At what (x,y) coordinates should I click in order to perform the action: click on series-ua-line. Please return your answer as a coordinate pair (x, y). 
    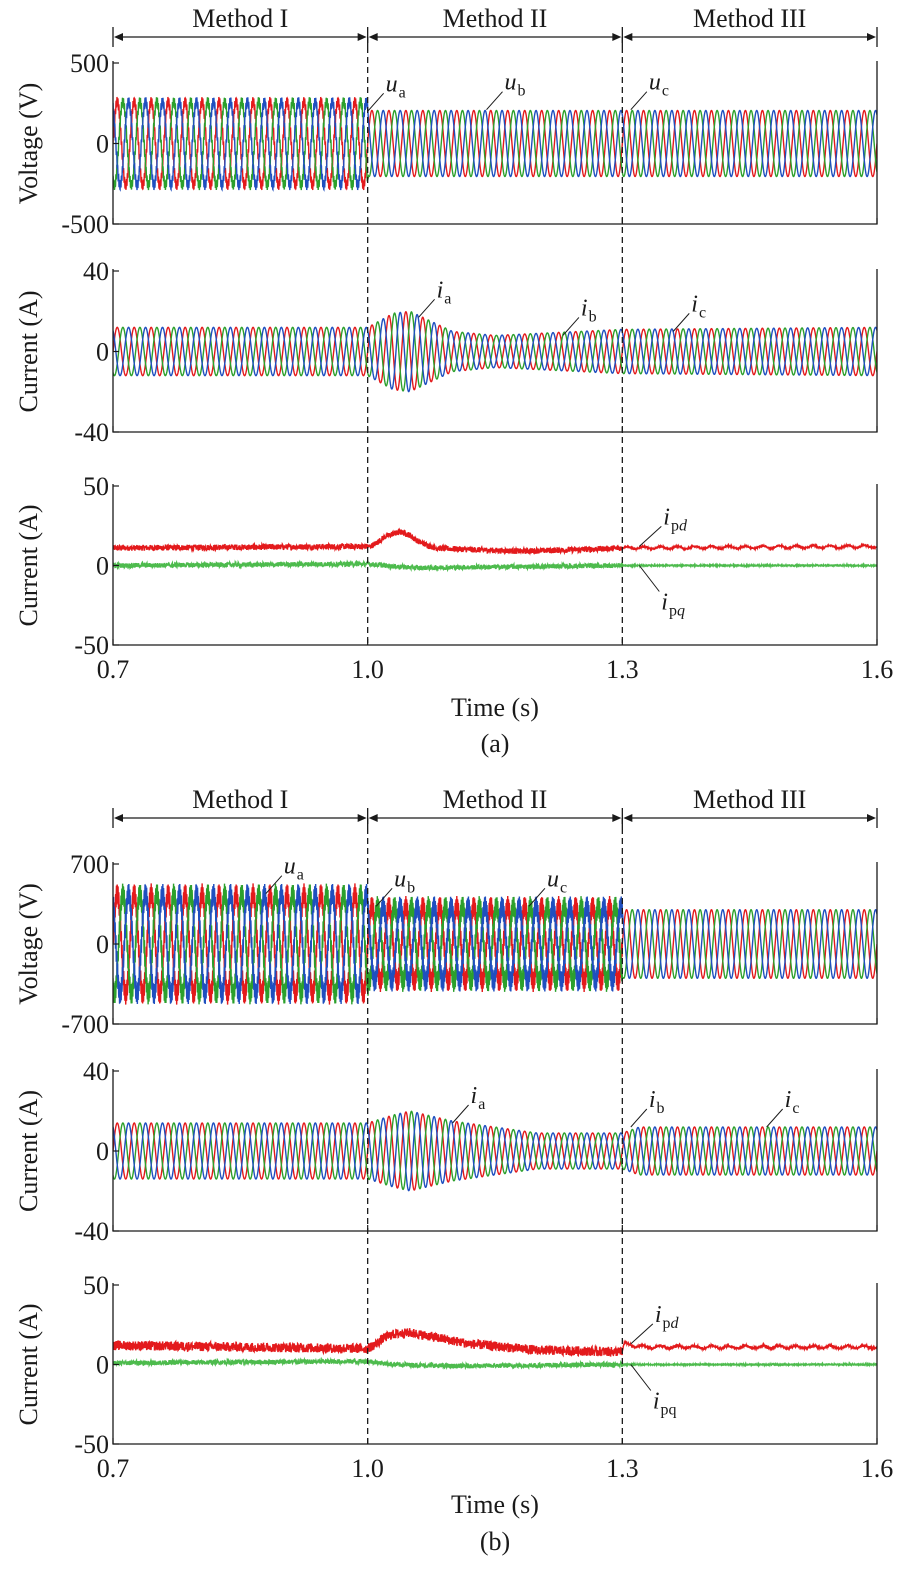
    Looking at the image, I should click on (495, 143).